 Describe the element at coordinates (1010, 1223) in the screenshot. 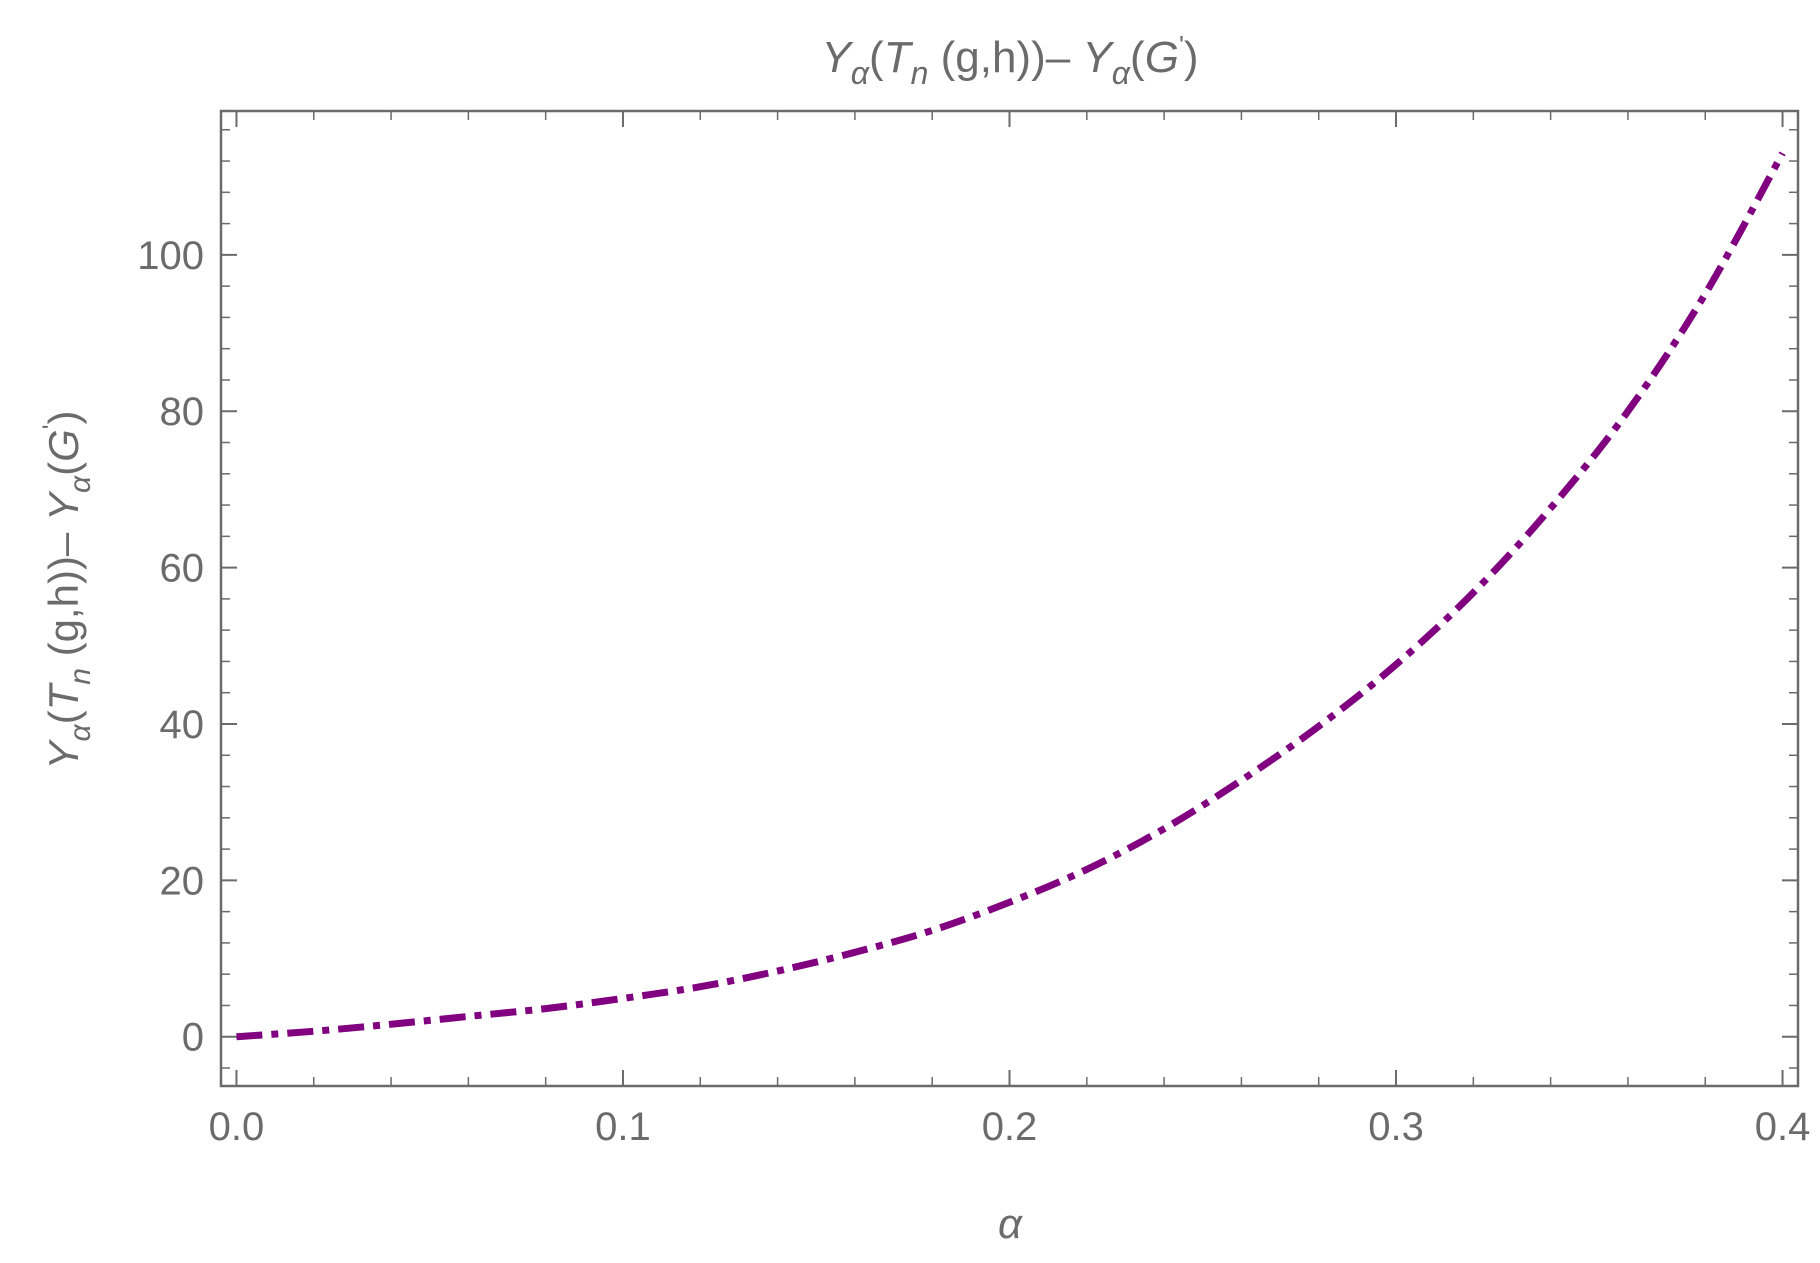

I see `x-axis-label: α` at that location.